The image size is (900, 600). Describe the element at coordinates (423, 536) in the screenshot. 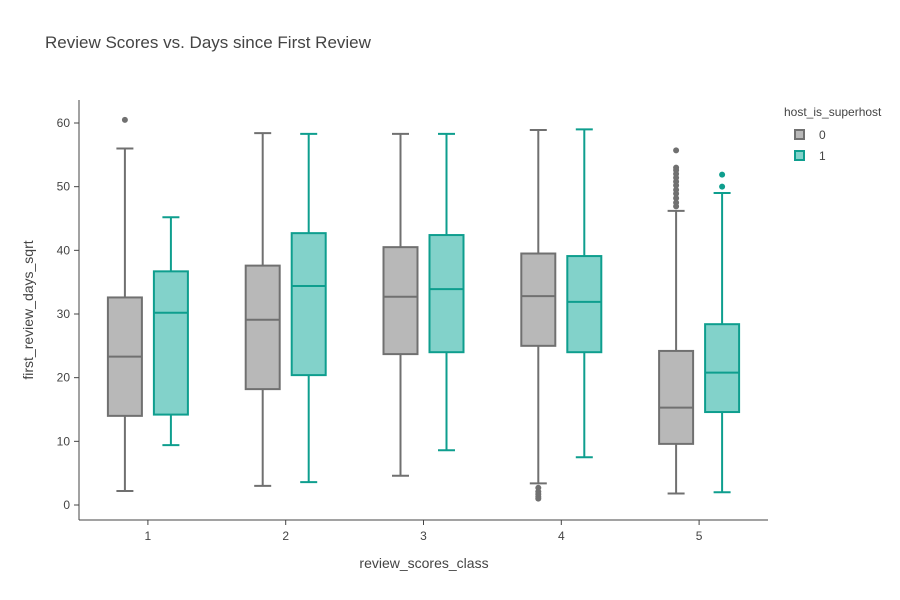

I see `x-tick-label: 3` at that location.